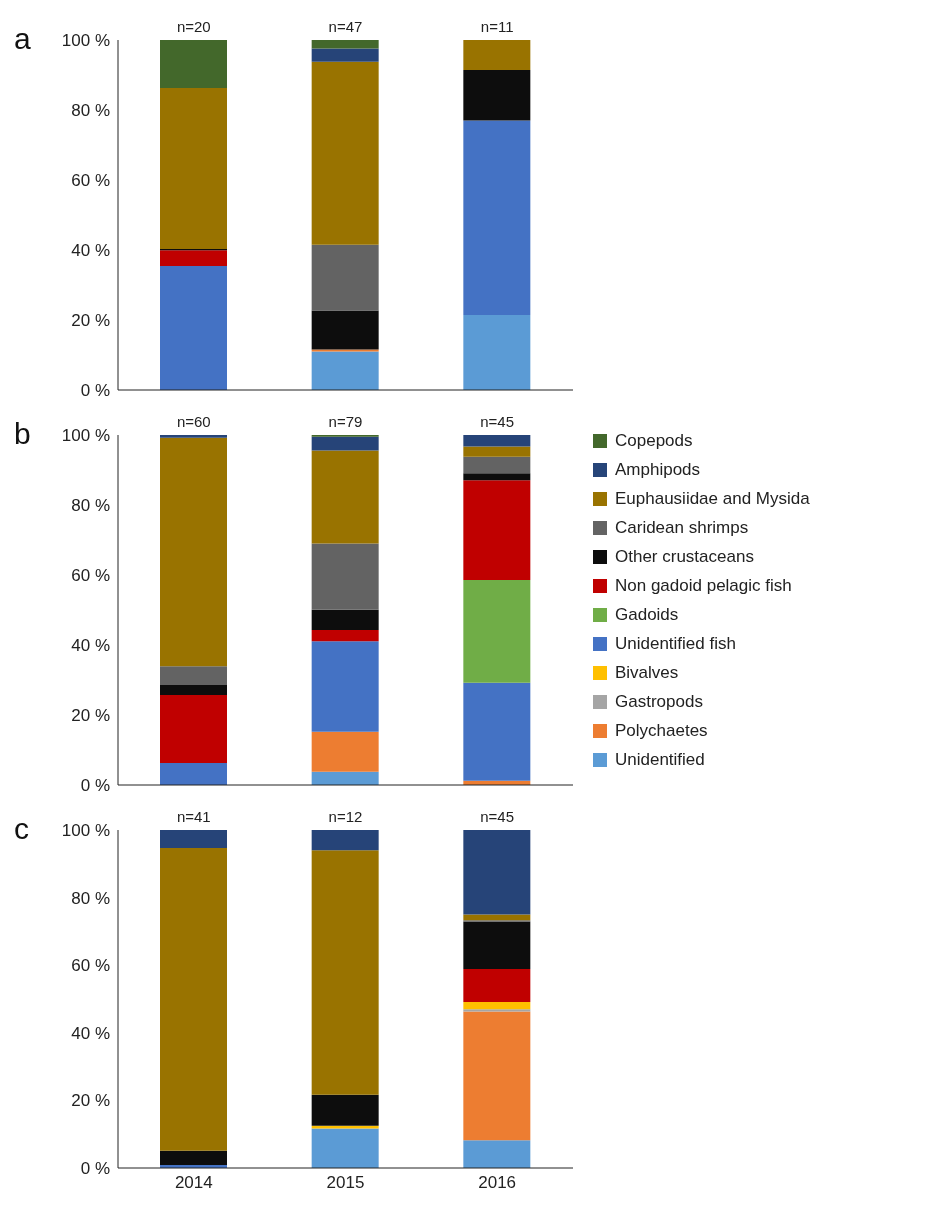 Image resolution: width=933 pixels, height=1231 pixels. Describe the element at coordinates (658, 470) in the screenshot. I see `legend-label: Amphipods` at that location.